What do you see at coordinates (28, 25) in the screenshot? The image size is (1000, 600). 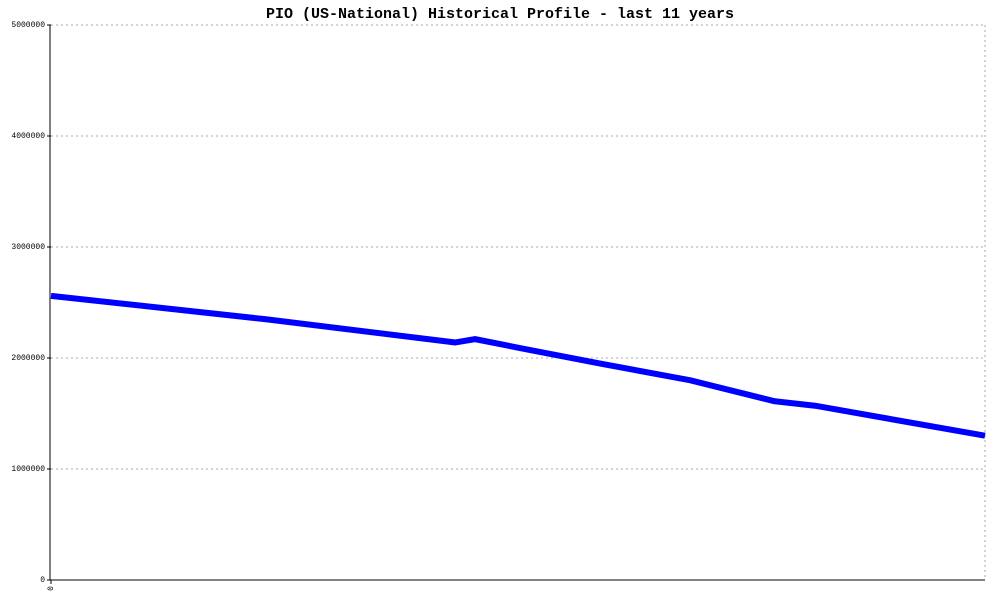 I see `y-tick-label: 5000000` at bounding box center [28, 25].